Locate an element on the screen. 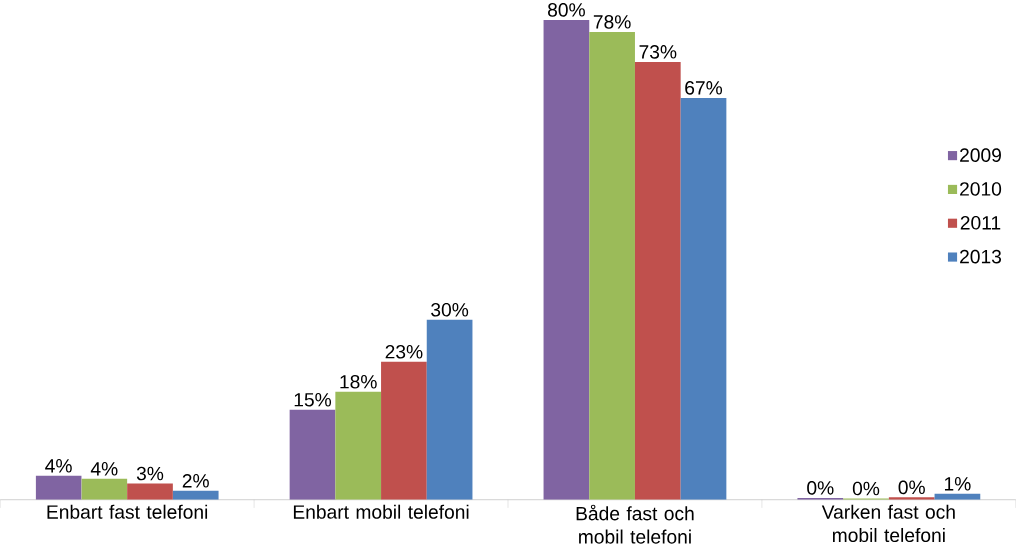  x-tick-label: Varken fast och mobil telefoni is located at coordinates (888, 523).